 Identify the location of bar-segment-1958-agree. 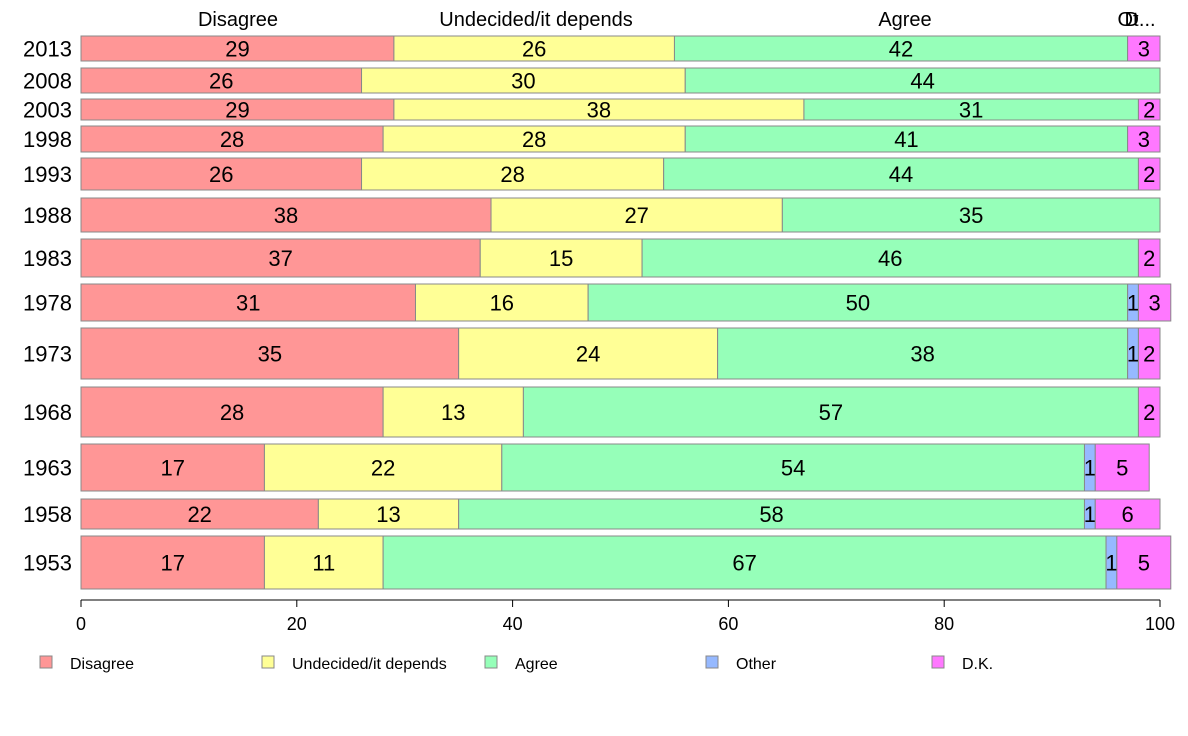
(771, 514).